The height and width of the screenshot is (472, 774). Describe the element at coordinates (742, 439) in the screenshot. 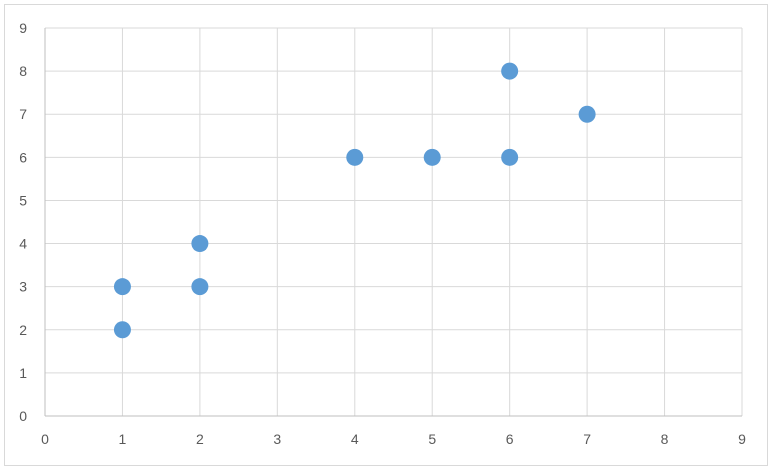

I see `x-tick-label: 9` at that location.